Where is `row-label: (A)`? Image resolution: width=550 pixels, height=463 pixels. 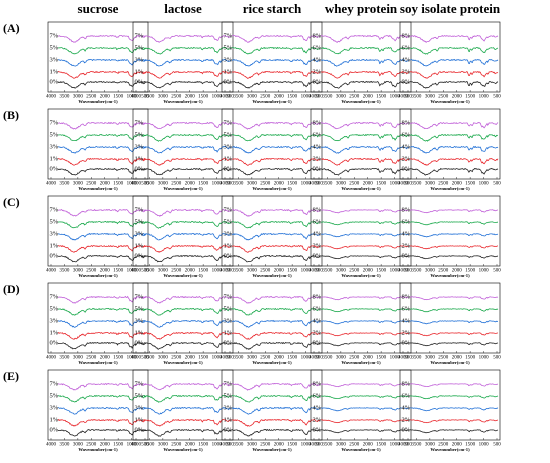
row-label: (A) is located at coordinates (11, 28).